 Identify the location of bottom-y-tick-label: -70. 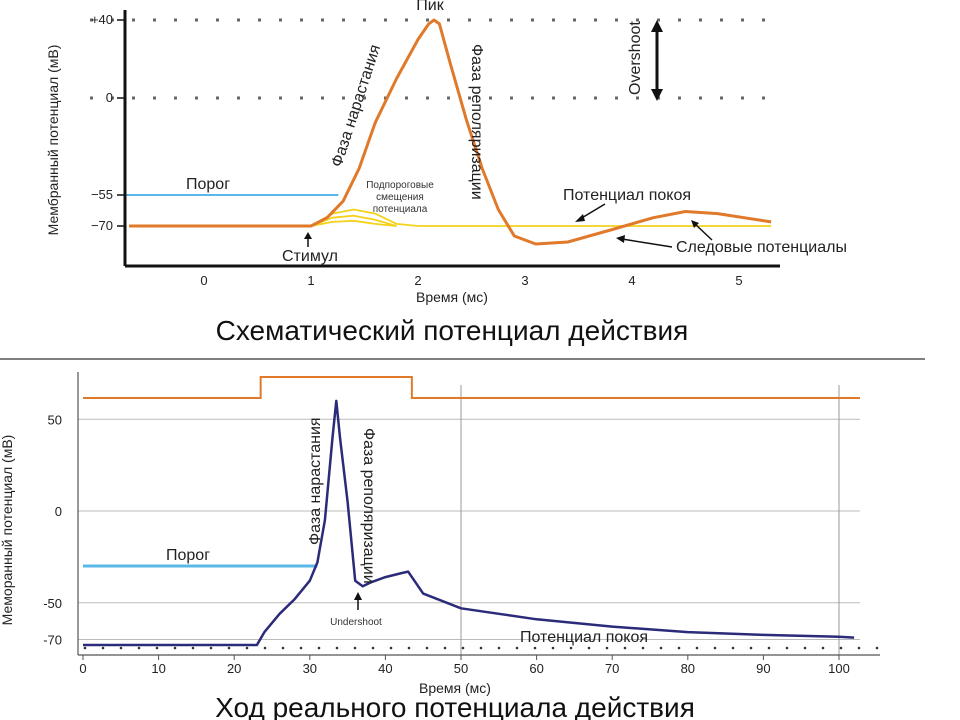
(52, 639).